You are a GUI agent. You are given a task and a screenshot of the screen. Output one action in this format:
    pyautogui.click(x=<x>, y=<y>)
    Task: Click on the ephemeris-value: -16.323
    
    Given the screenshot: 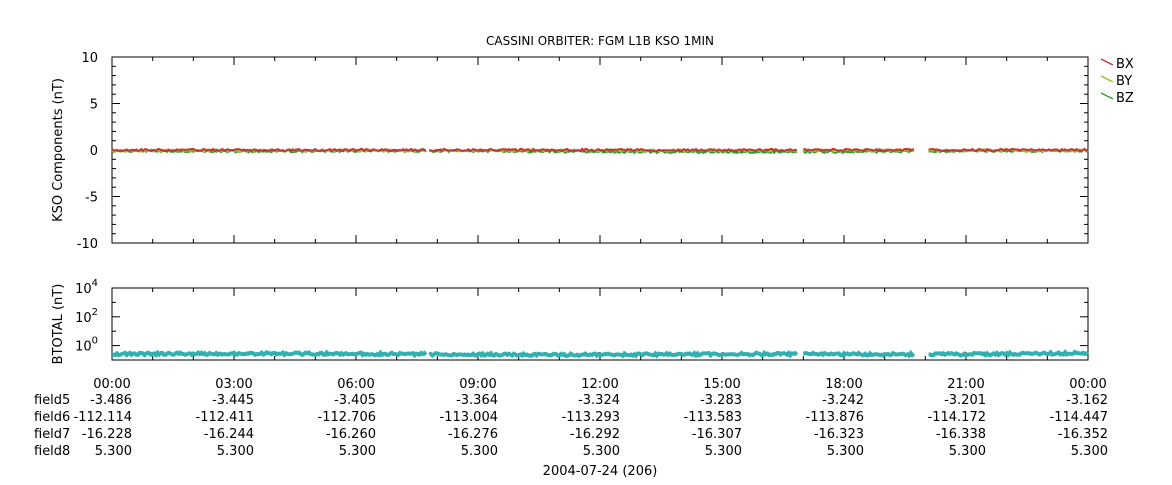 What is the action you would take?
    pyautogui.click(x=839, y=434)
    